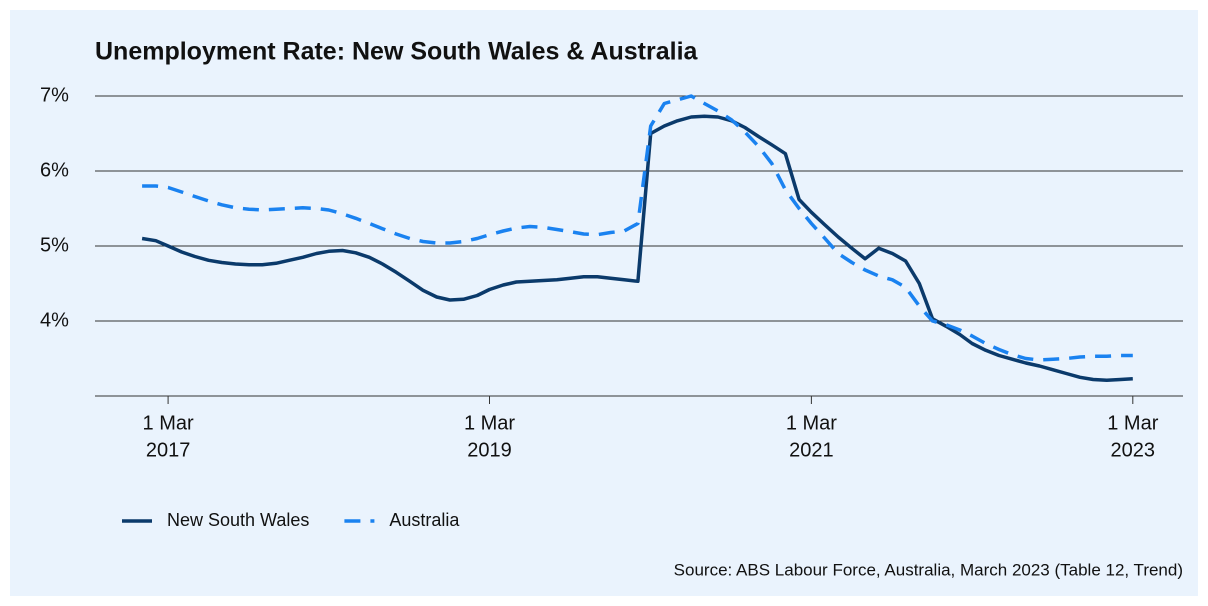  What do you see at coordinates (54, 320) in the screenshot?
I see `y-tick-label: 4%` at bounding box center [54, 320].